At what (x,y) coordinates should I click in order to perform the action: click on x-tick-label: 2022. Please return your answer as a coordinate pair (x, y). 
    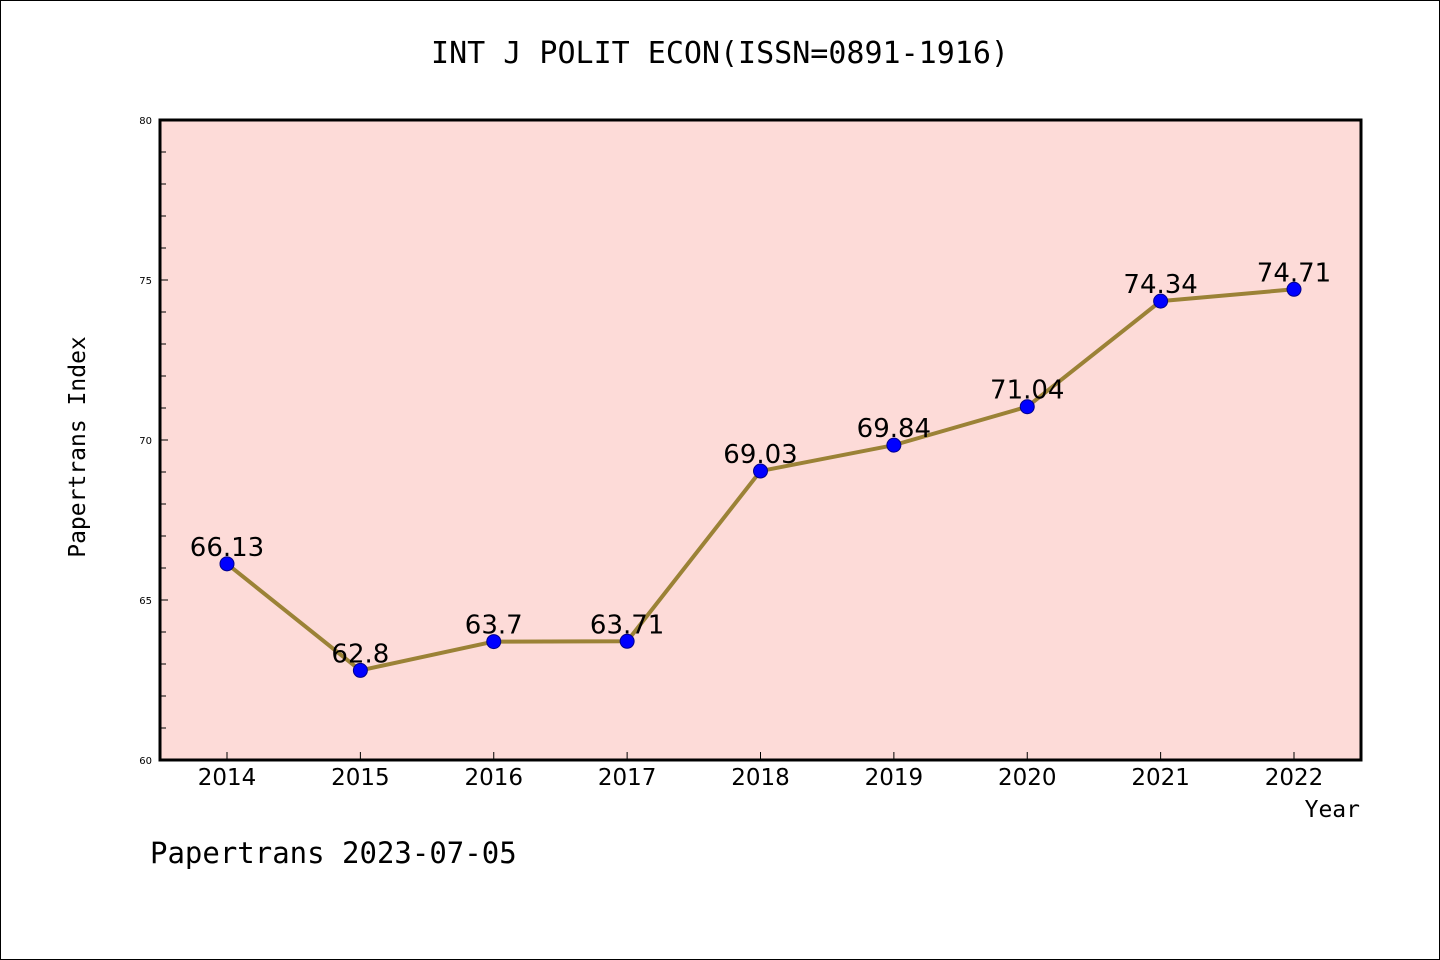
    Looking at the image, I should click on (1294, 778).